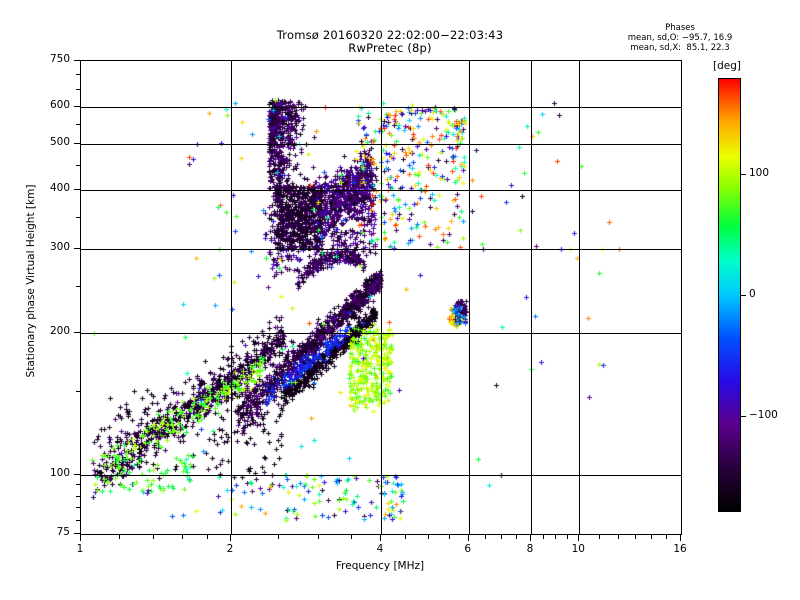 This screenshot has height=600, width=800. Describe the element at coordinates (59, 59) in the screenshot. I see `y-tick-label: 750` at that location.